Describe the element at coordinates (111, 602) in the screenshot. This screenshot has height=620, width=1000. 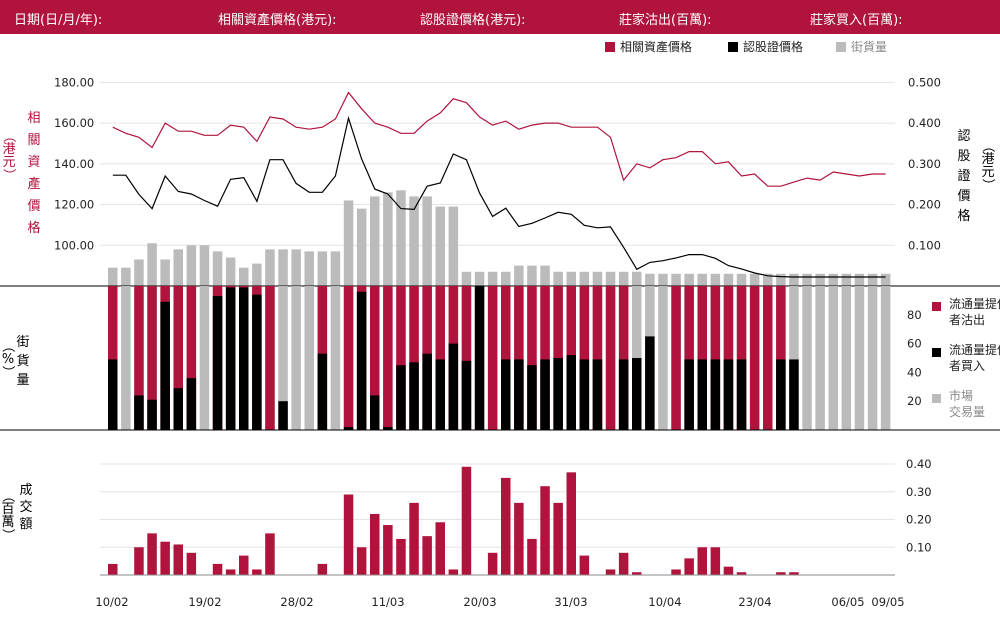
I see `x-tick-label: 10/02` at that location.